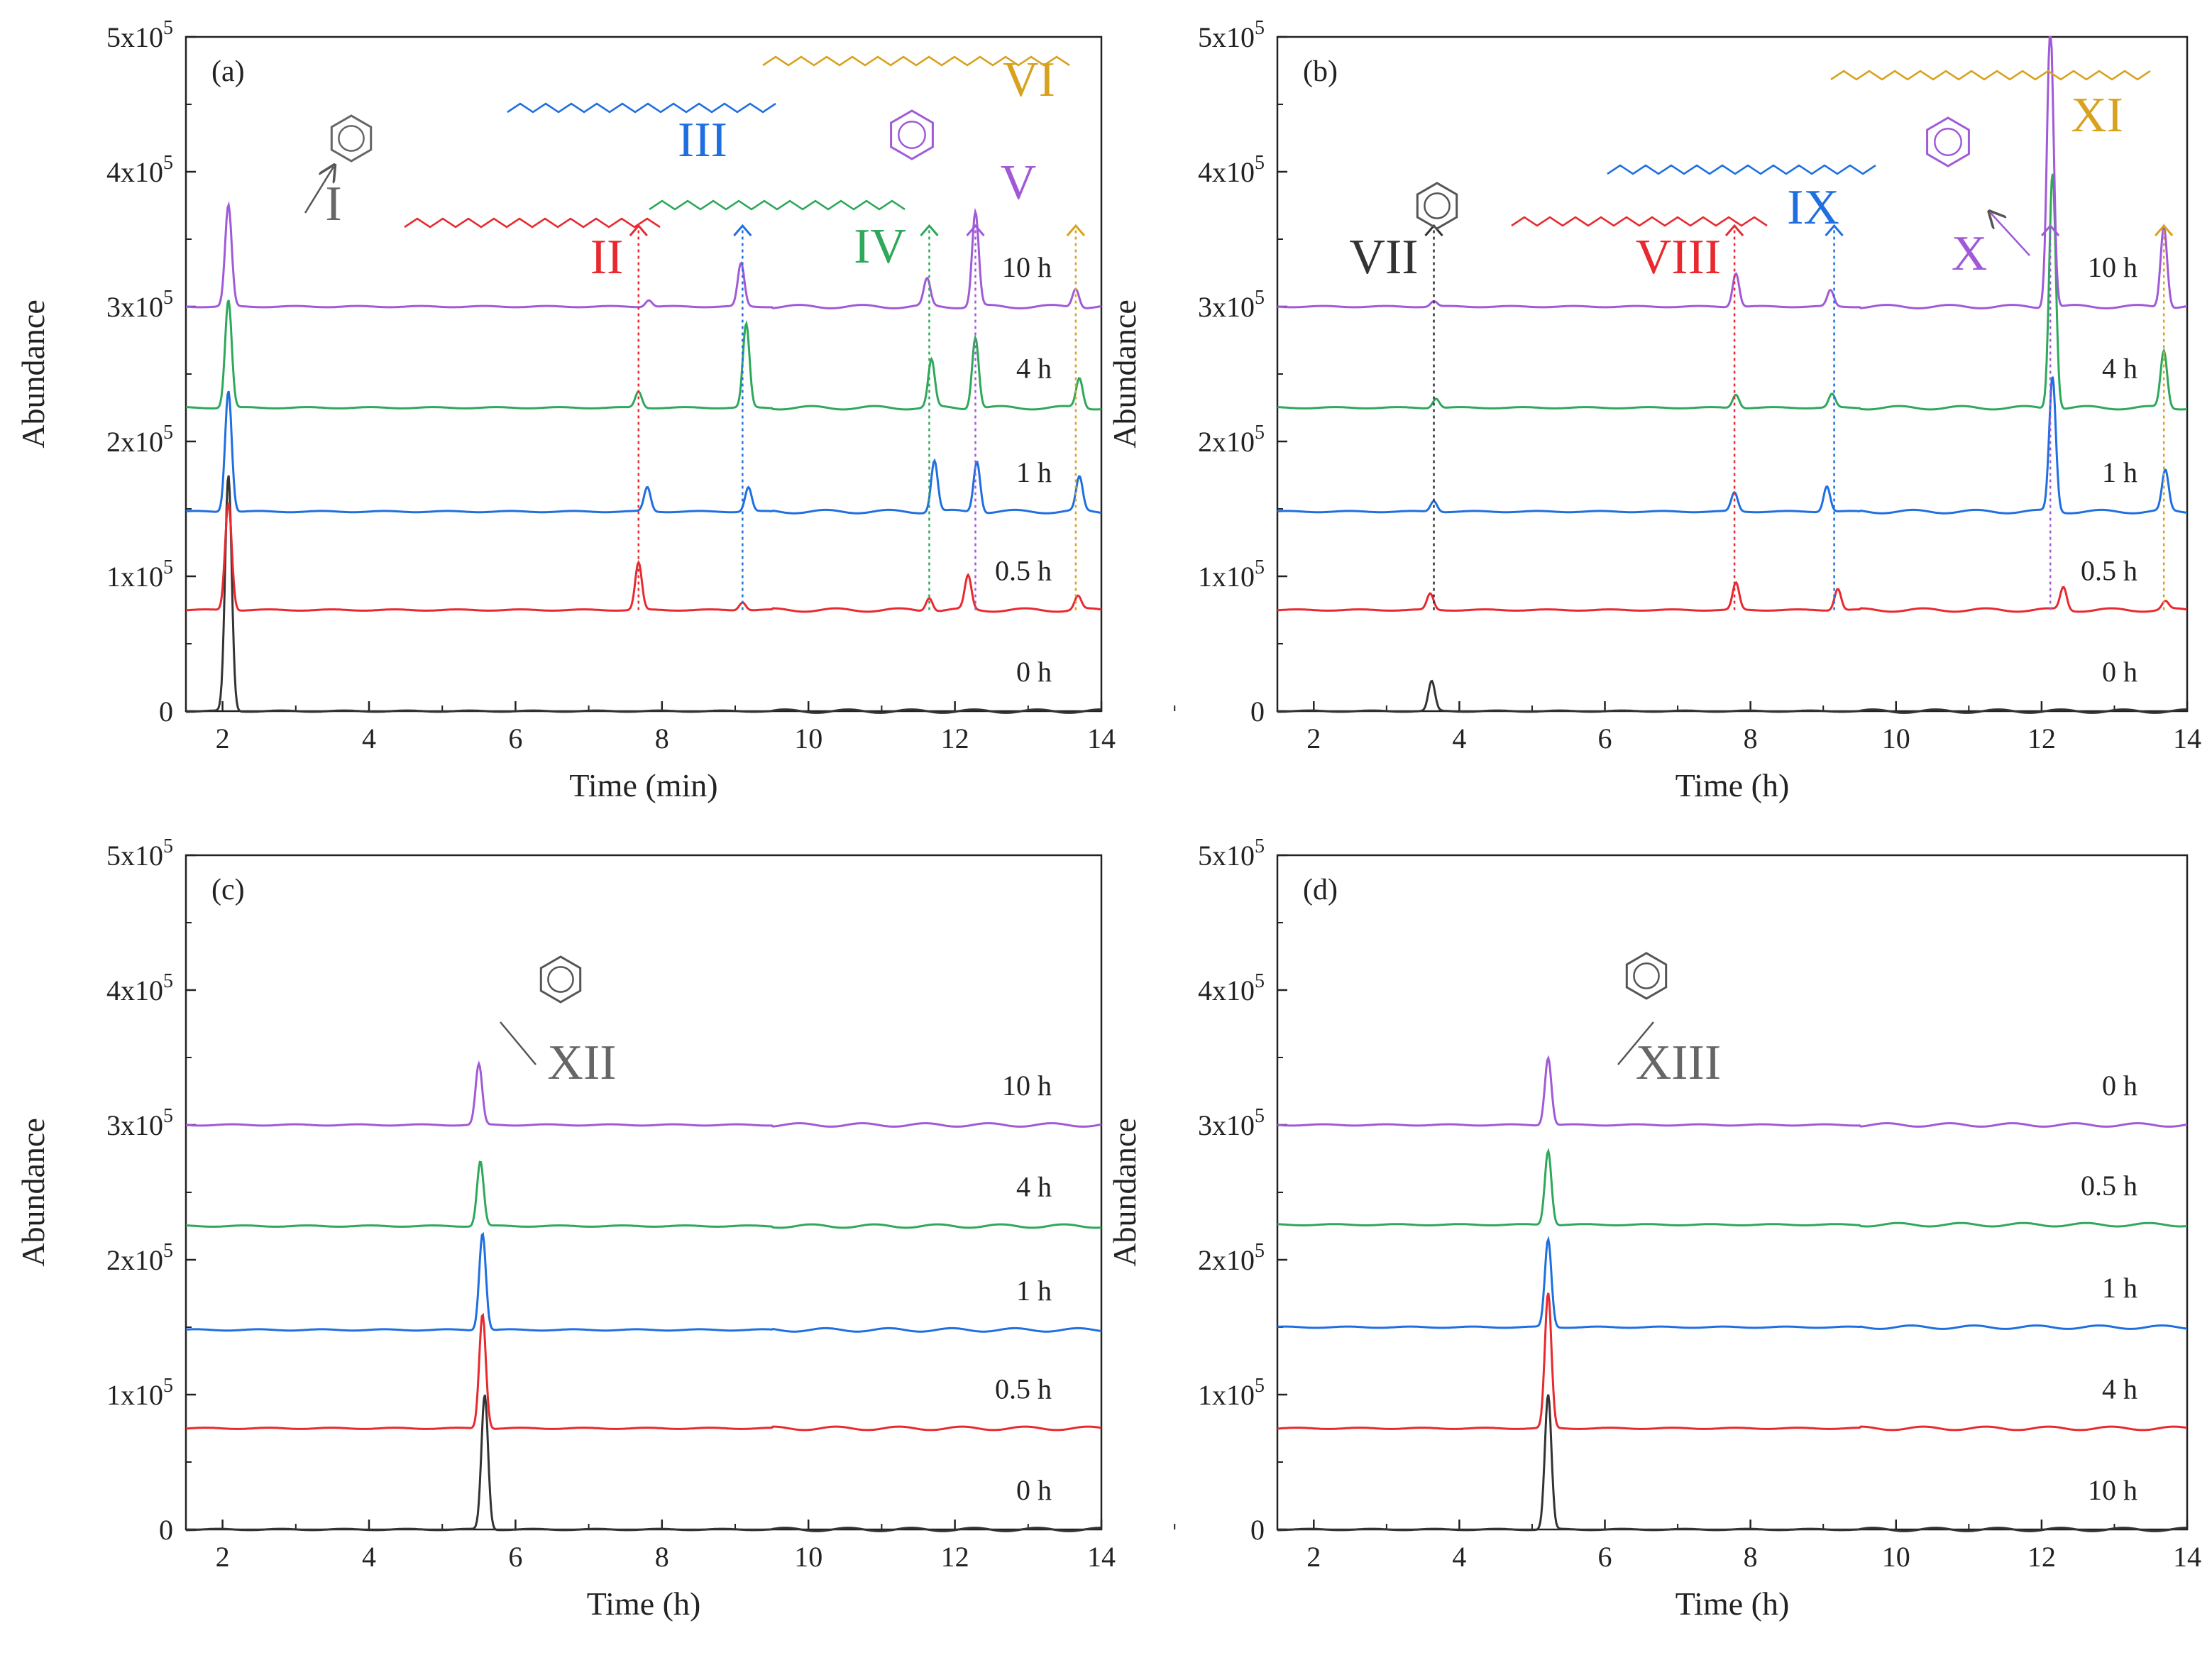 This screenshot has height=1670, width=2212. Describe the element at coordinates (2051, 230) in the screenshot. I see `guide-arrow-X` at that location.